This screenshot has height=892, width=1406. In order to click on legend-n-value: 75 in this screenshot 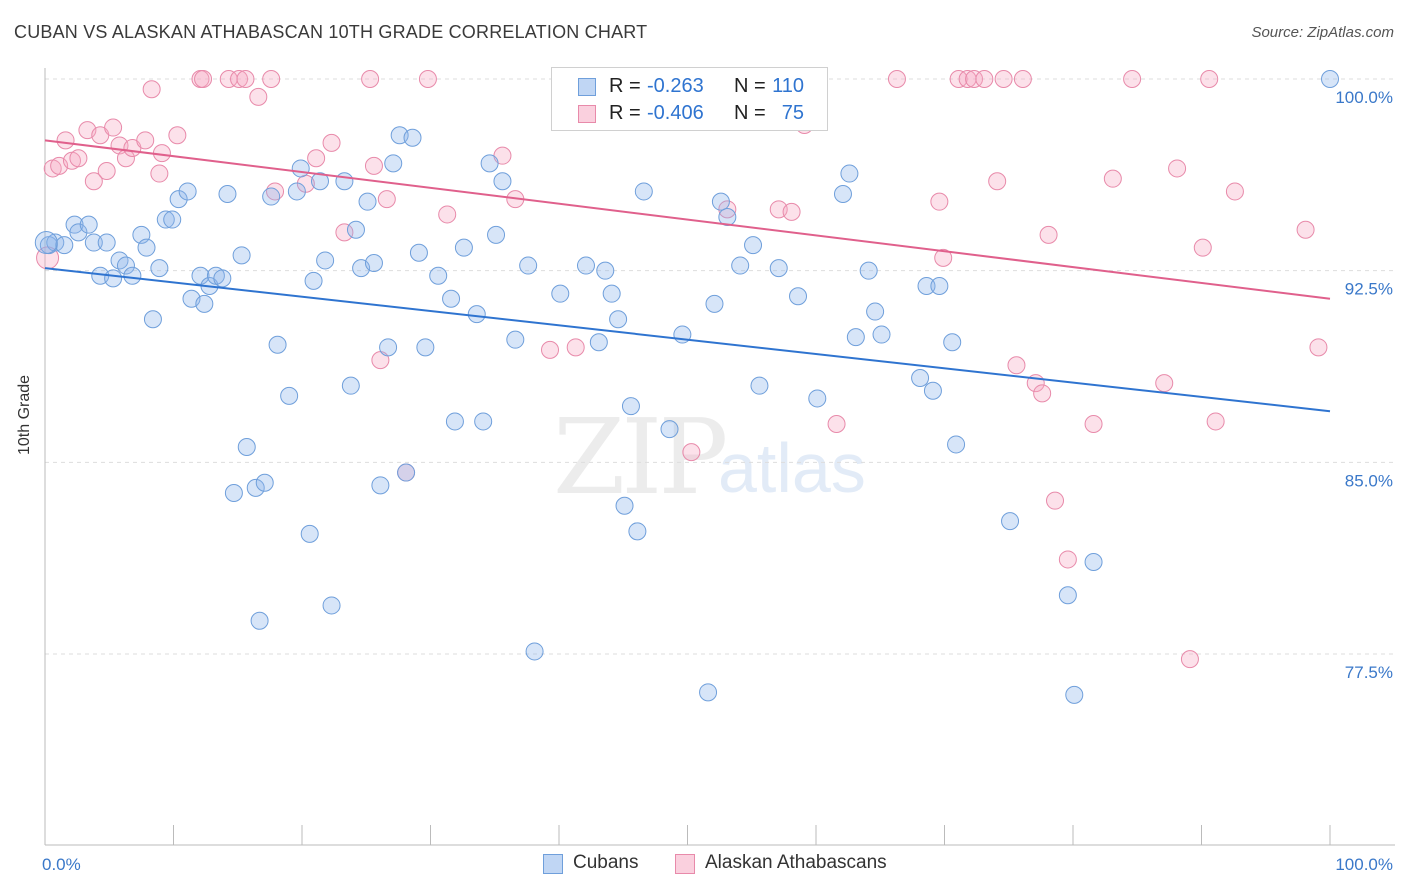, I will do `click(792, 113)`.